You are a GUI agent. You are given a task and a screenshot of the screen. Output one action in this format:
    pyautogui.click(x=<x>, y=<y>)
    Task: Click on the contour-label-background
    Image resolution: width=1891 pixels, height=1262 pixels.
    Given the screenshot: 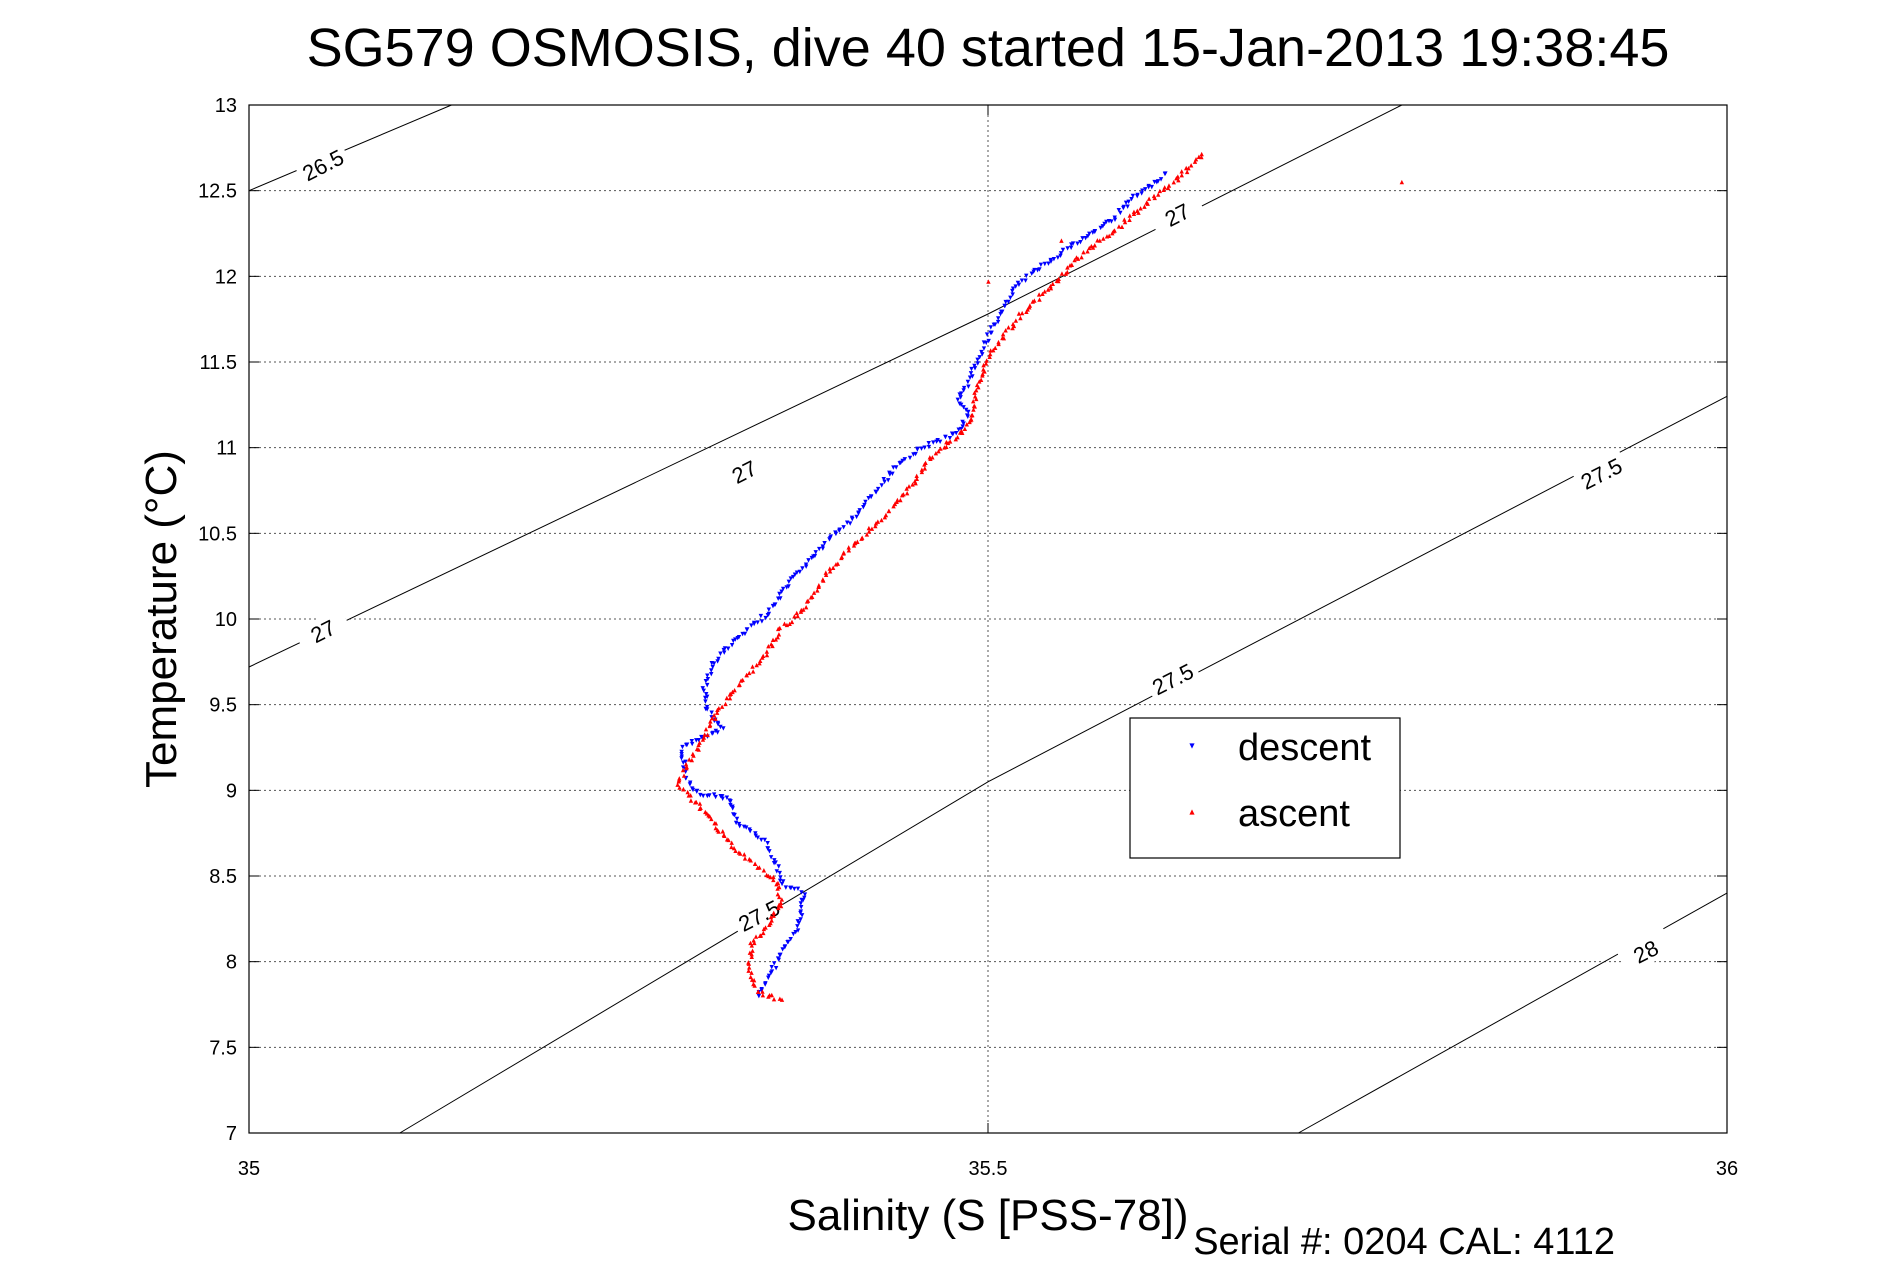 What is the action you would take?
    pyautogui.click(x=322, y=165)
    